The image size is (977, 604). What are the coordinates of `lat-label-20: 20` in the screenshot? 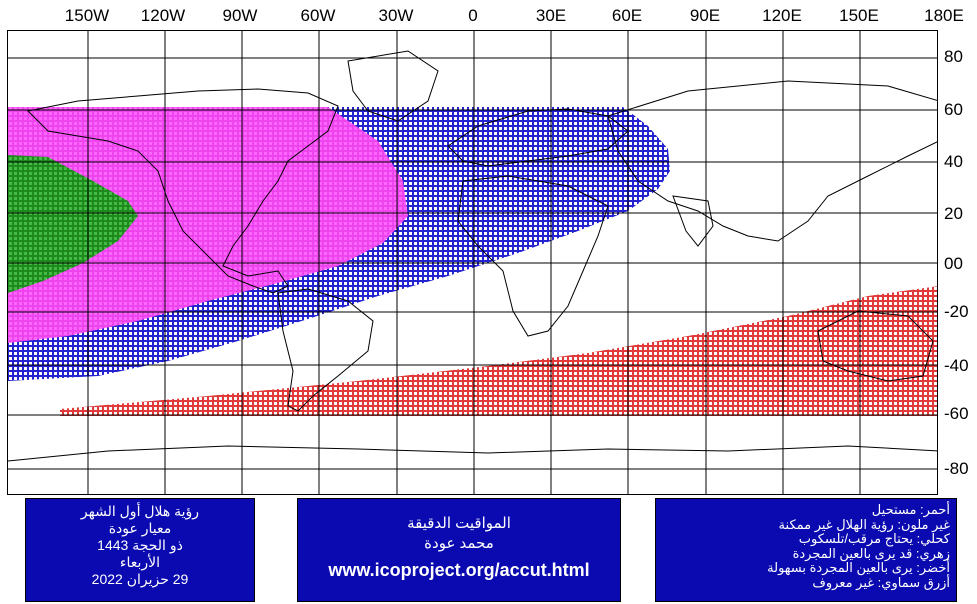 It's located at (953, 213).